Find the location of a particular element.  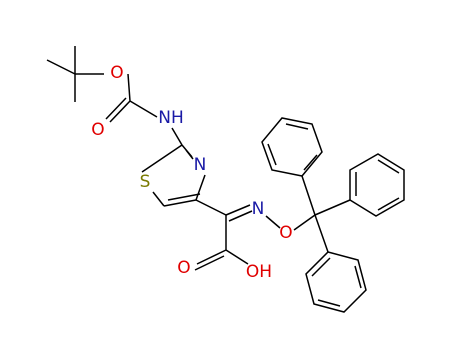

atom-label: S is located at coordinates (145, 182).